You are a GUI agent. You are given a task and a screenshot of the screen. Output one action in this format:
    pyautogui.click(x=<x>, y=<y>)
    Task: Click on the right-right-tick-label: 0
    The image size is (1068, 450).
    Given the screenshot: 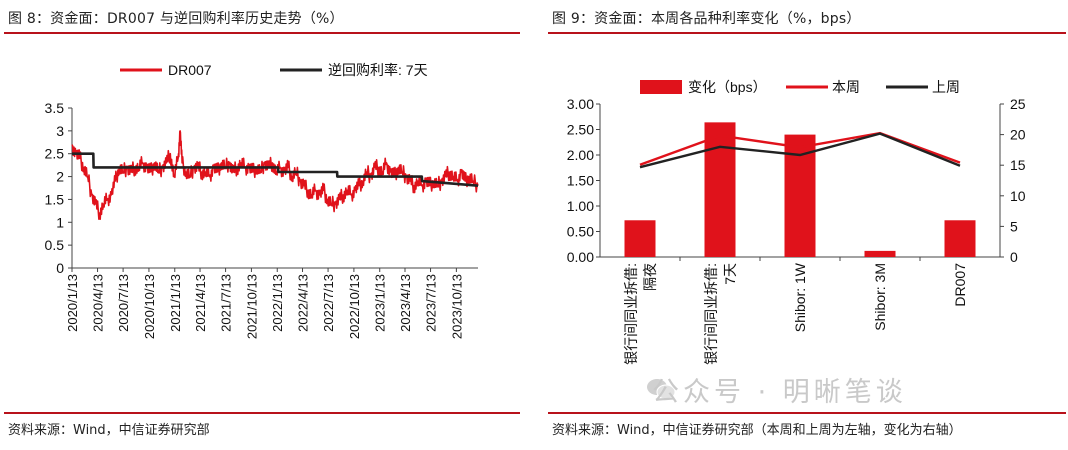 What is the action you would take?
    pyautogui.click(x=1014, y=257)
    